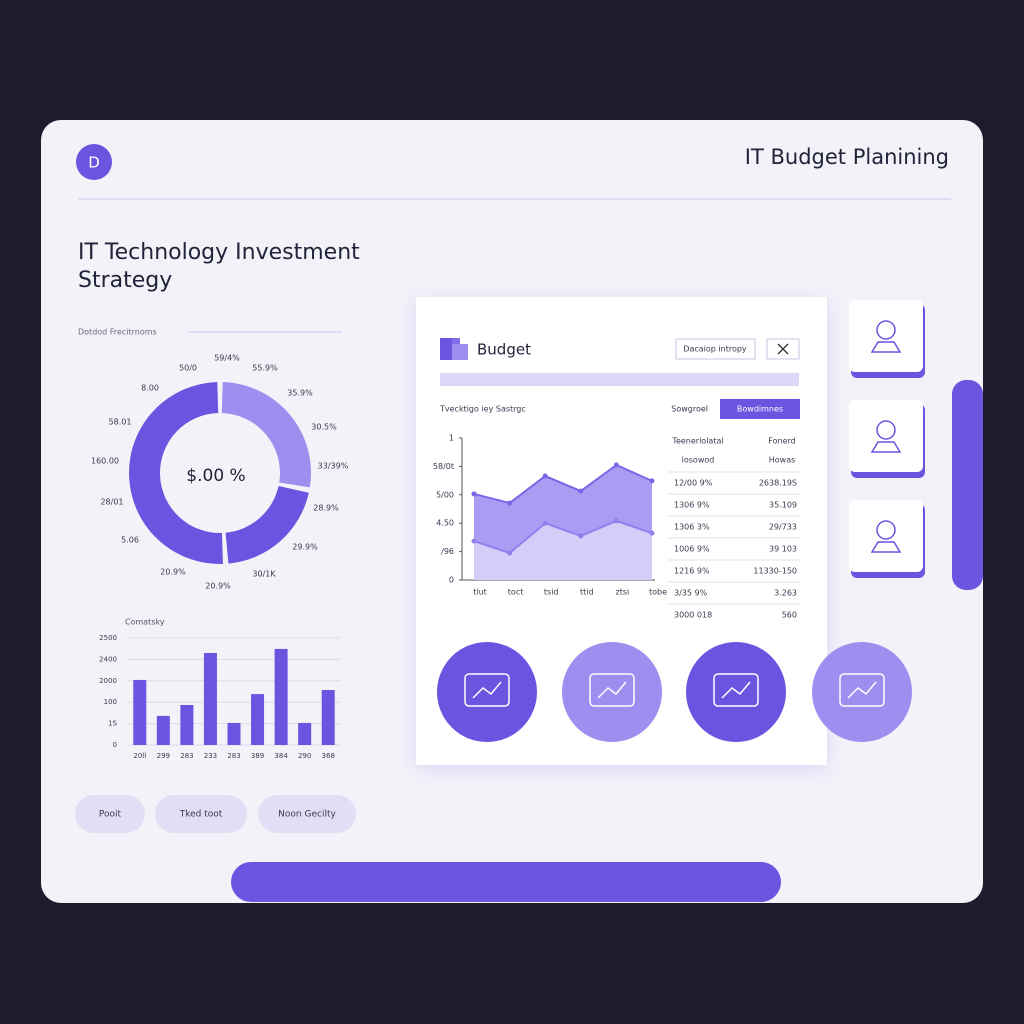 The image size is (1024, 1024). What do you see at coordinates (257, 756) in the screenshot?
I see `x-tick-label: 389` at bounding box center [257, 756].